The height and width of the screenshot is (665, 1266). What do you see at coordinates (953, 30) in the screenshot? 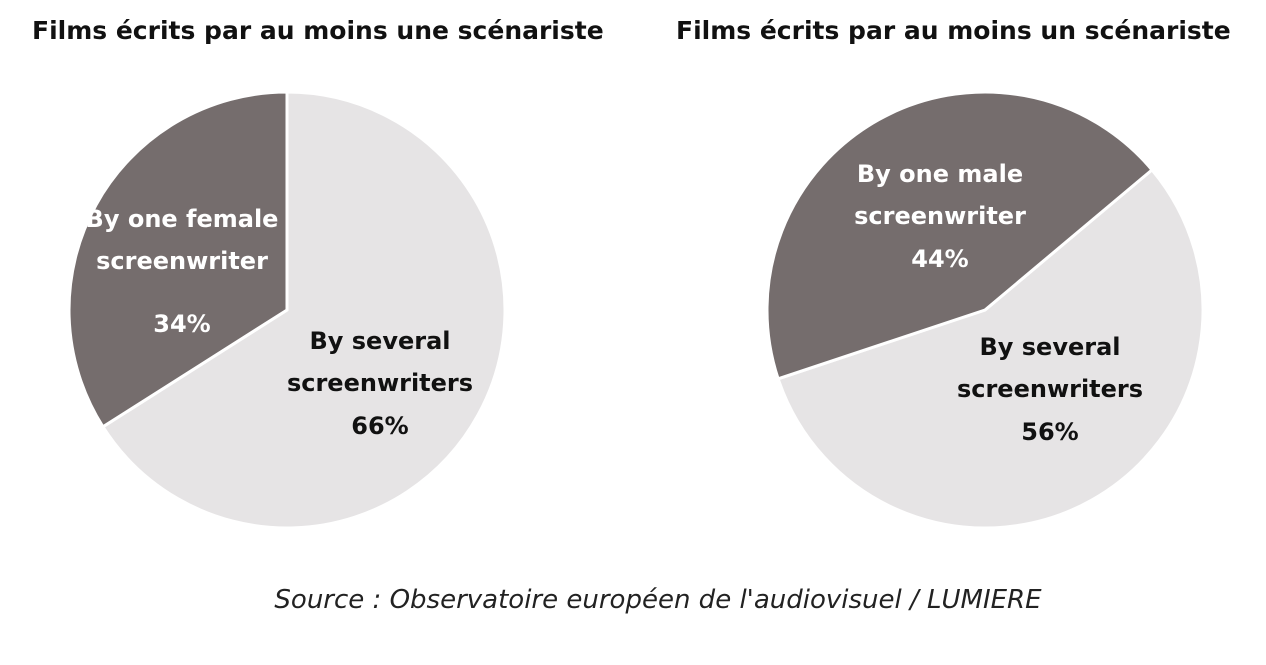
I see `chart-title: Films écrits par au moins un scénariste` at bounding box center [953, 30].